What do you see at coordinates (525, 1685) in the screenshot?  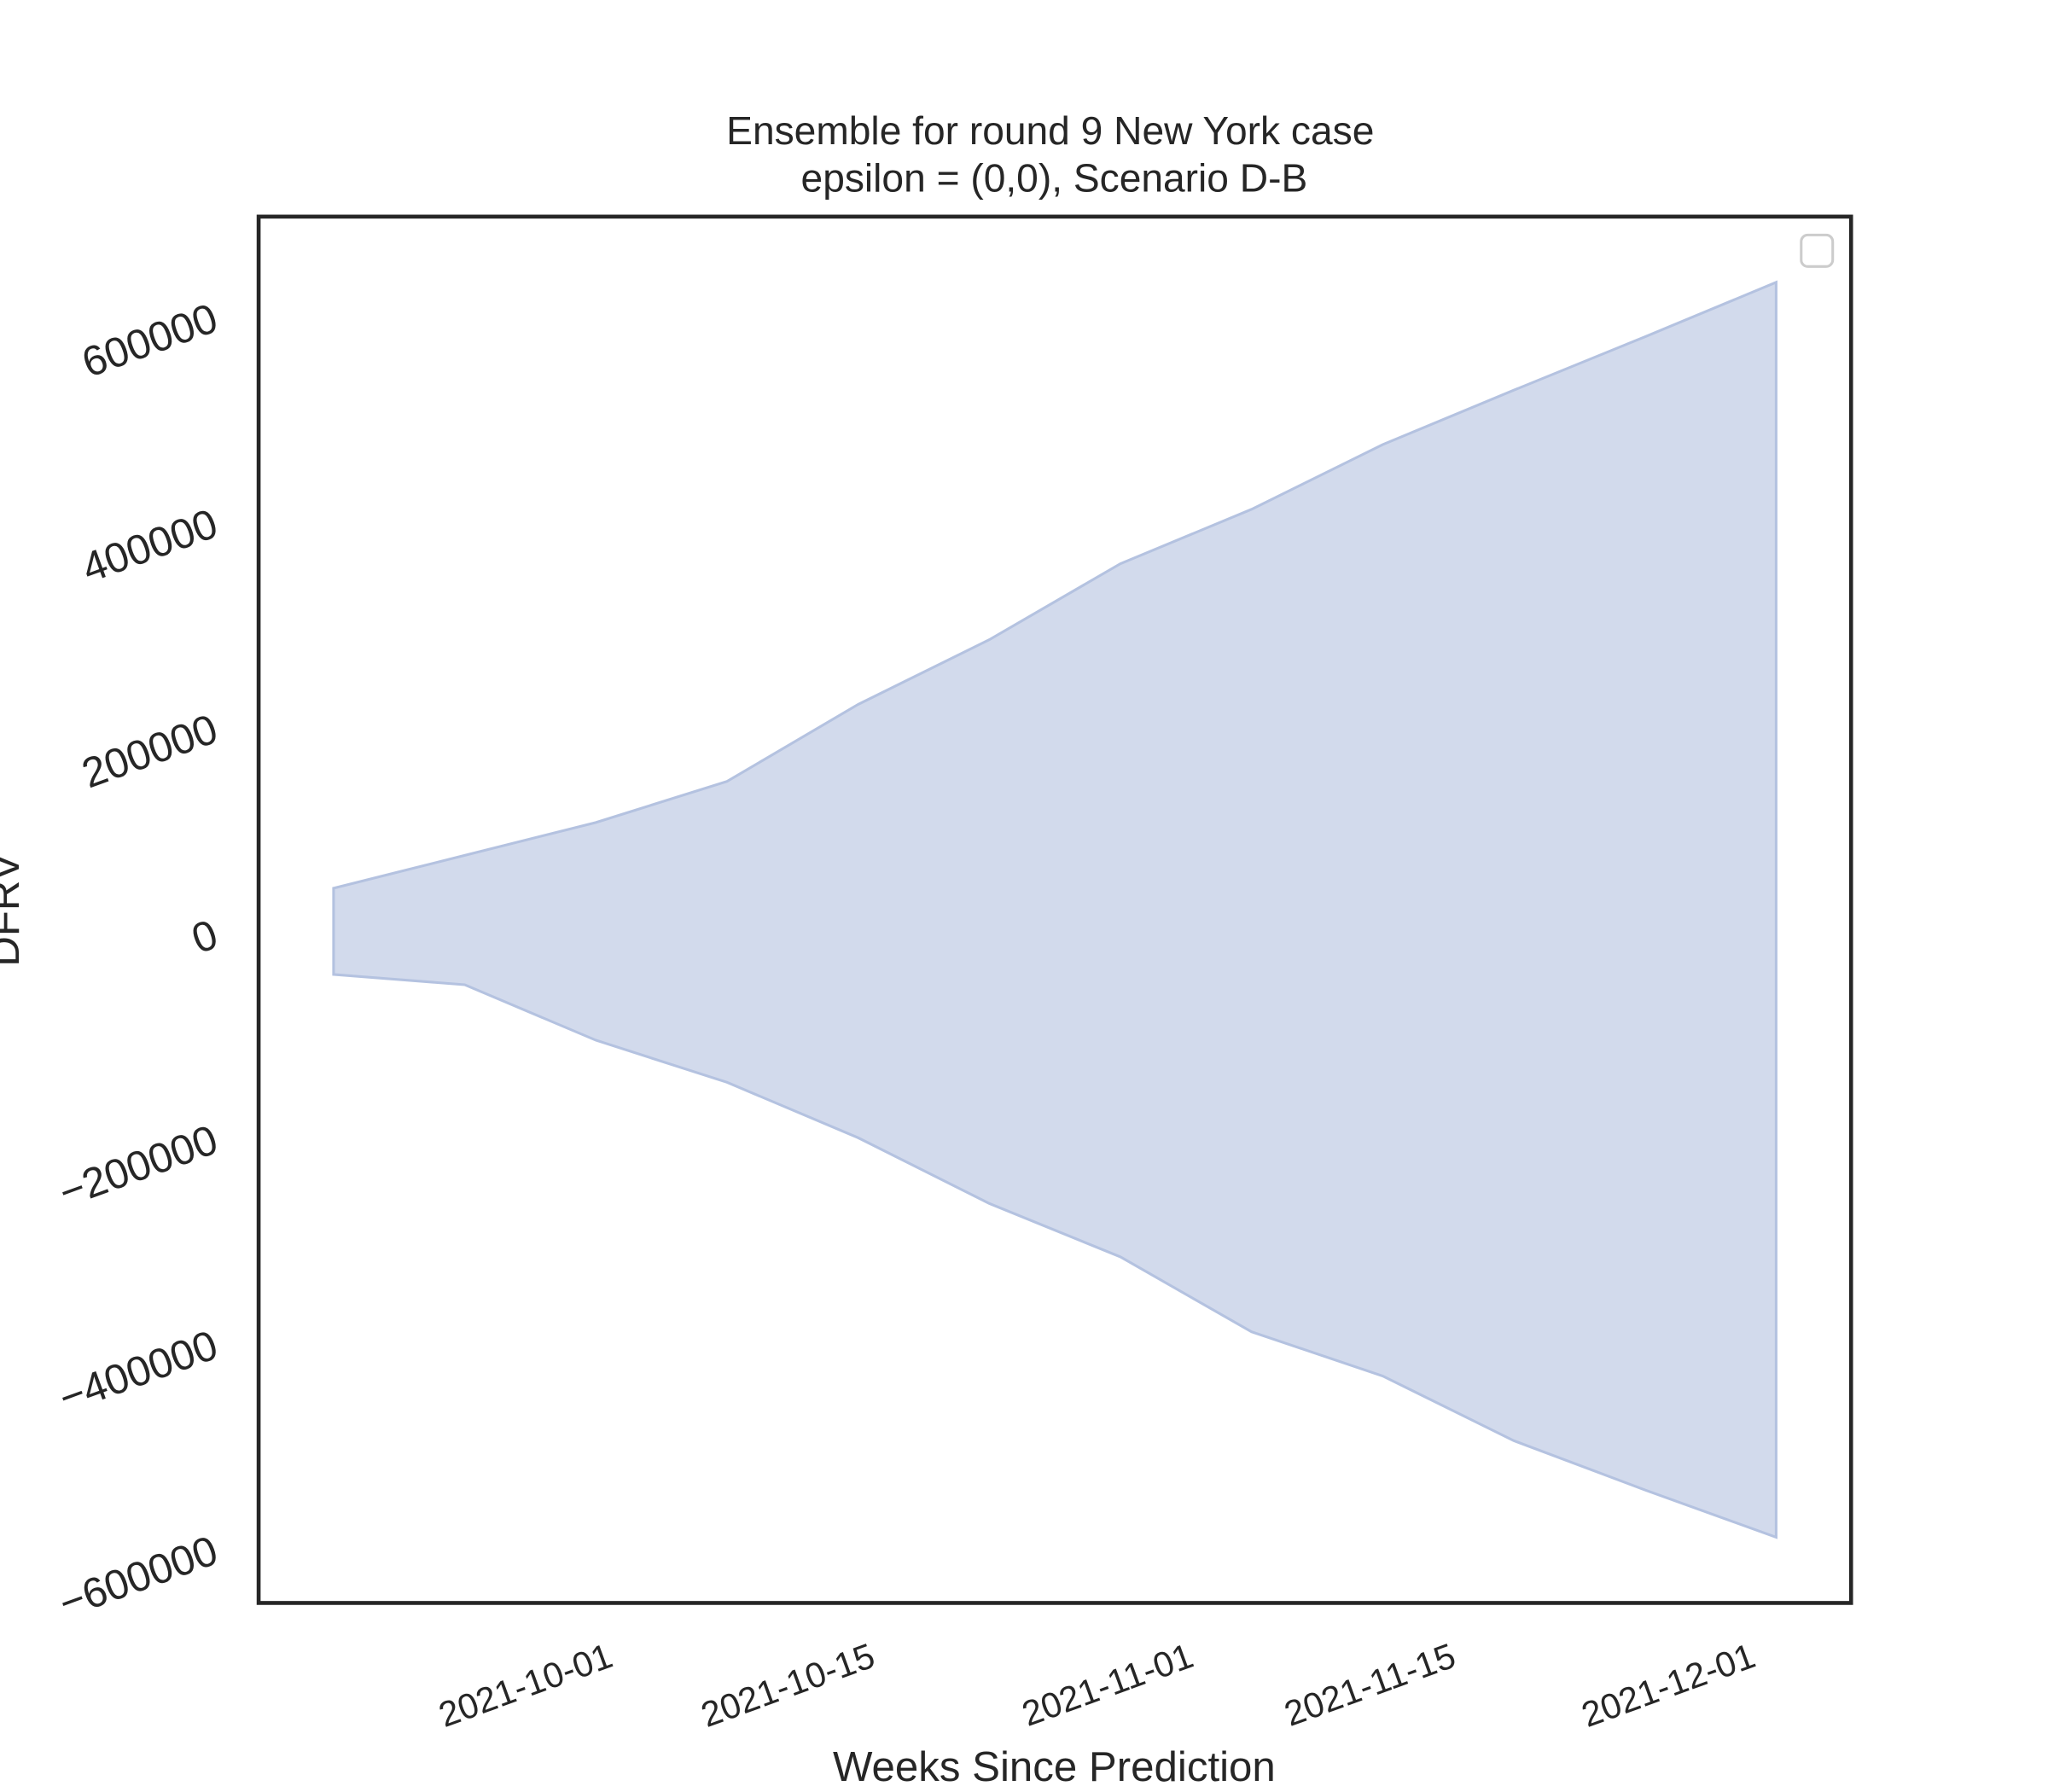 I see `x-tick-label: 2021-10-01` at bounding box center [525, 1685].